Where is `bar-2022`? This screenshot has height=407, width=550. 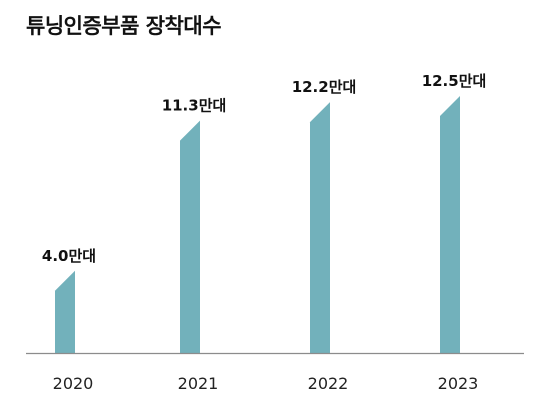 bar-2022 is located at coordinates (320, 227).